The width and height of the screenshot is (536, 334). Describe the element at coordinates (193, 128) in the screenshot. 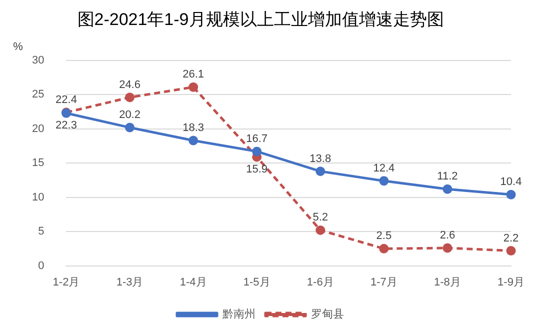

I see `data-label: 18.3` at that location.